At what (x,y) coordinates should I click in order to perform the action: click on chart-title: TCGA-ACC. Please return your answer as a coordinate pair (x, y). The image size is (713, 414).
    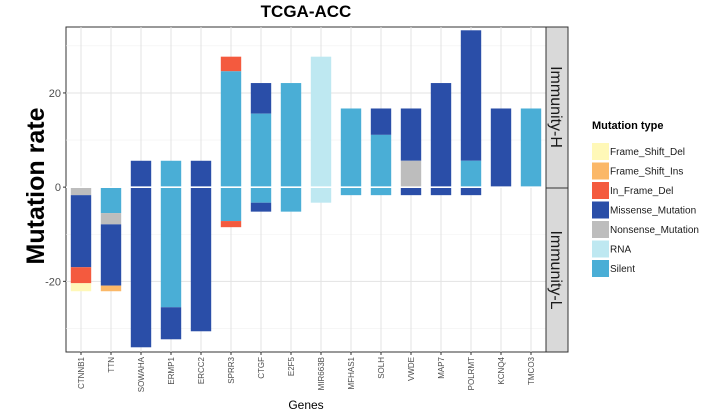
    Looking at the image, I should click on (306, 11).